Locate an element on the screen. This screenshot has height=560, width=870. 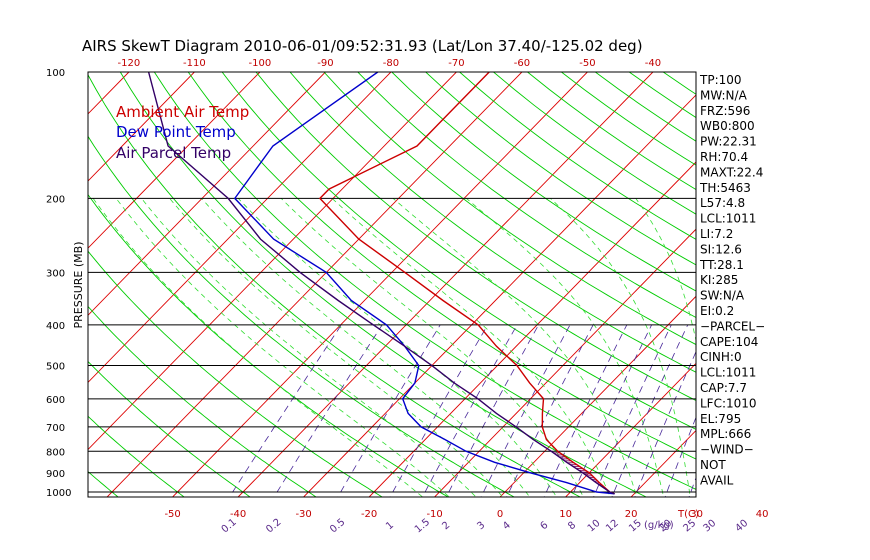
stat-line: LI:7.2 is located at coordinates (716, 234).